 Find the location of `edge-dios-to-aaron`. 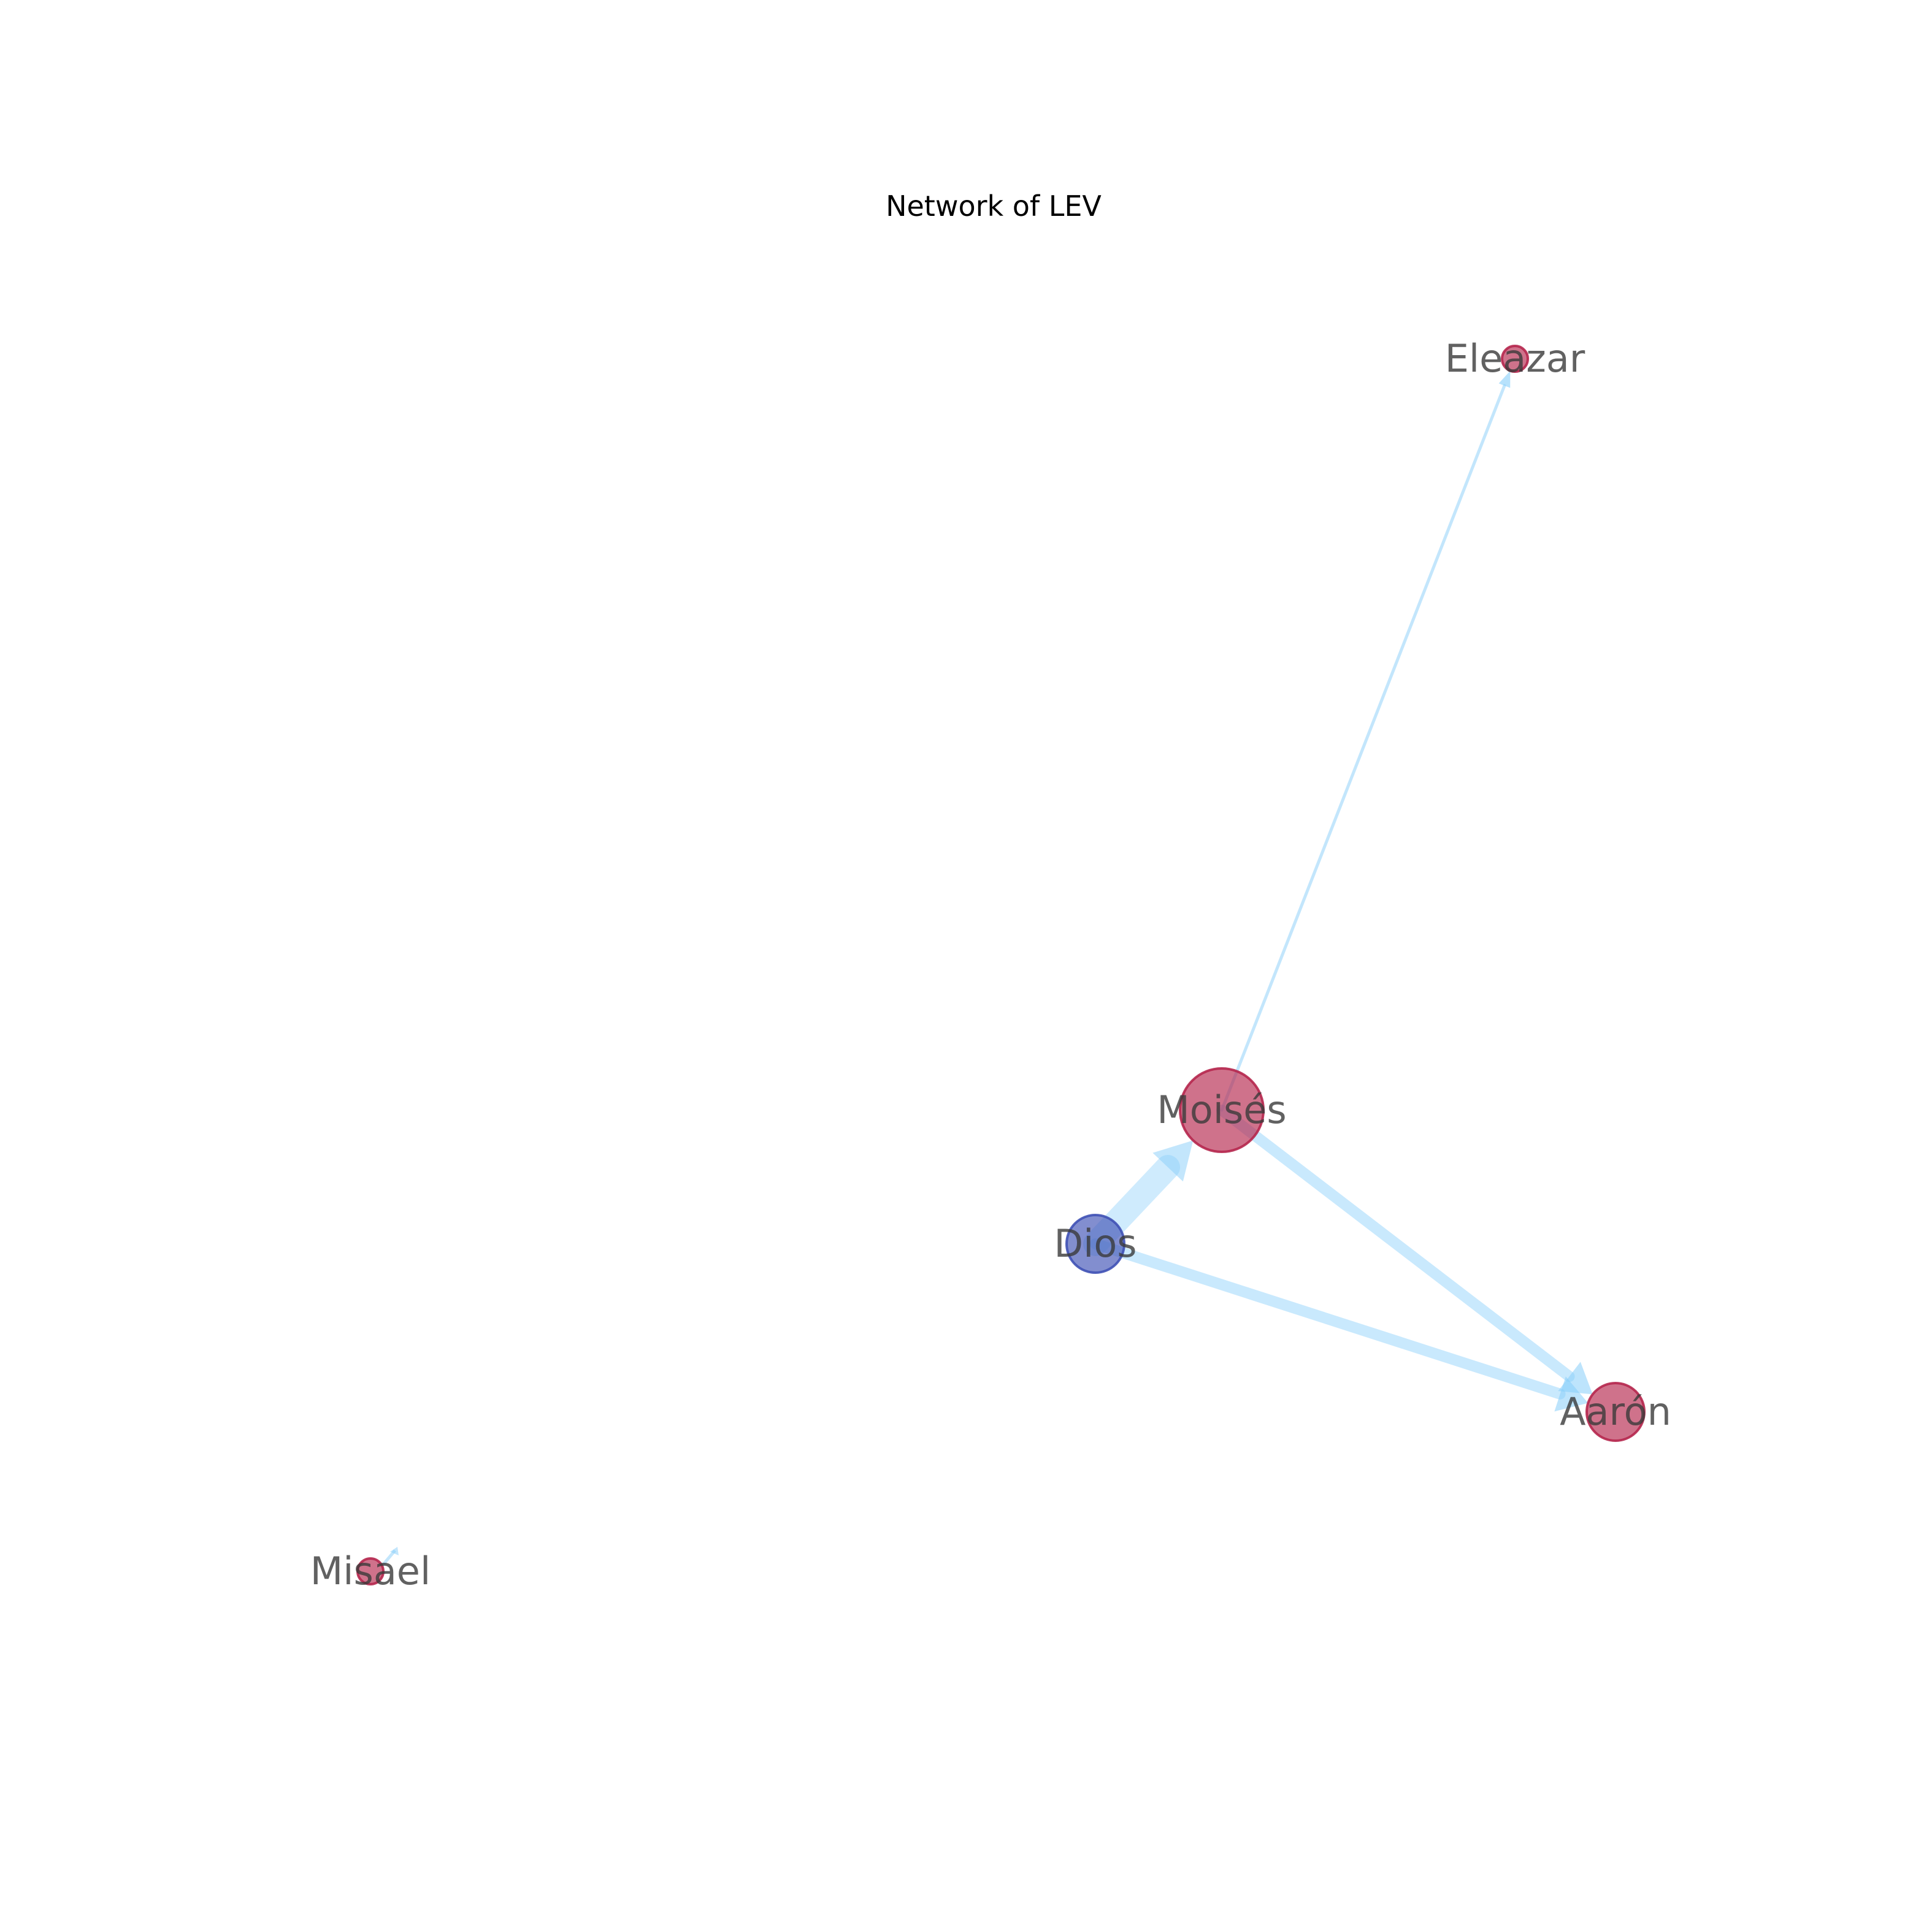

edge-dios-to-aaron is located at coordinates (1339, 1325).